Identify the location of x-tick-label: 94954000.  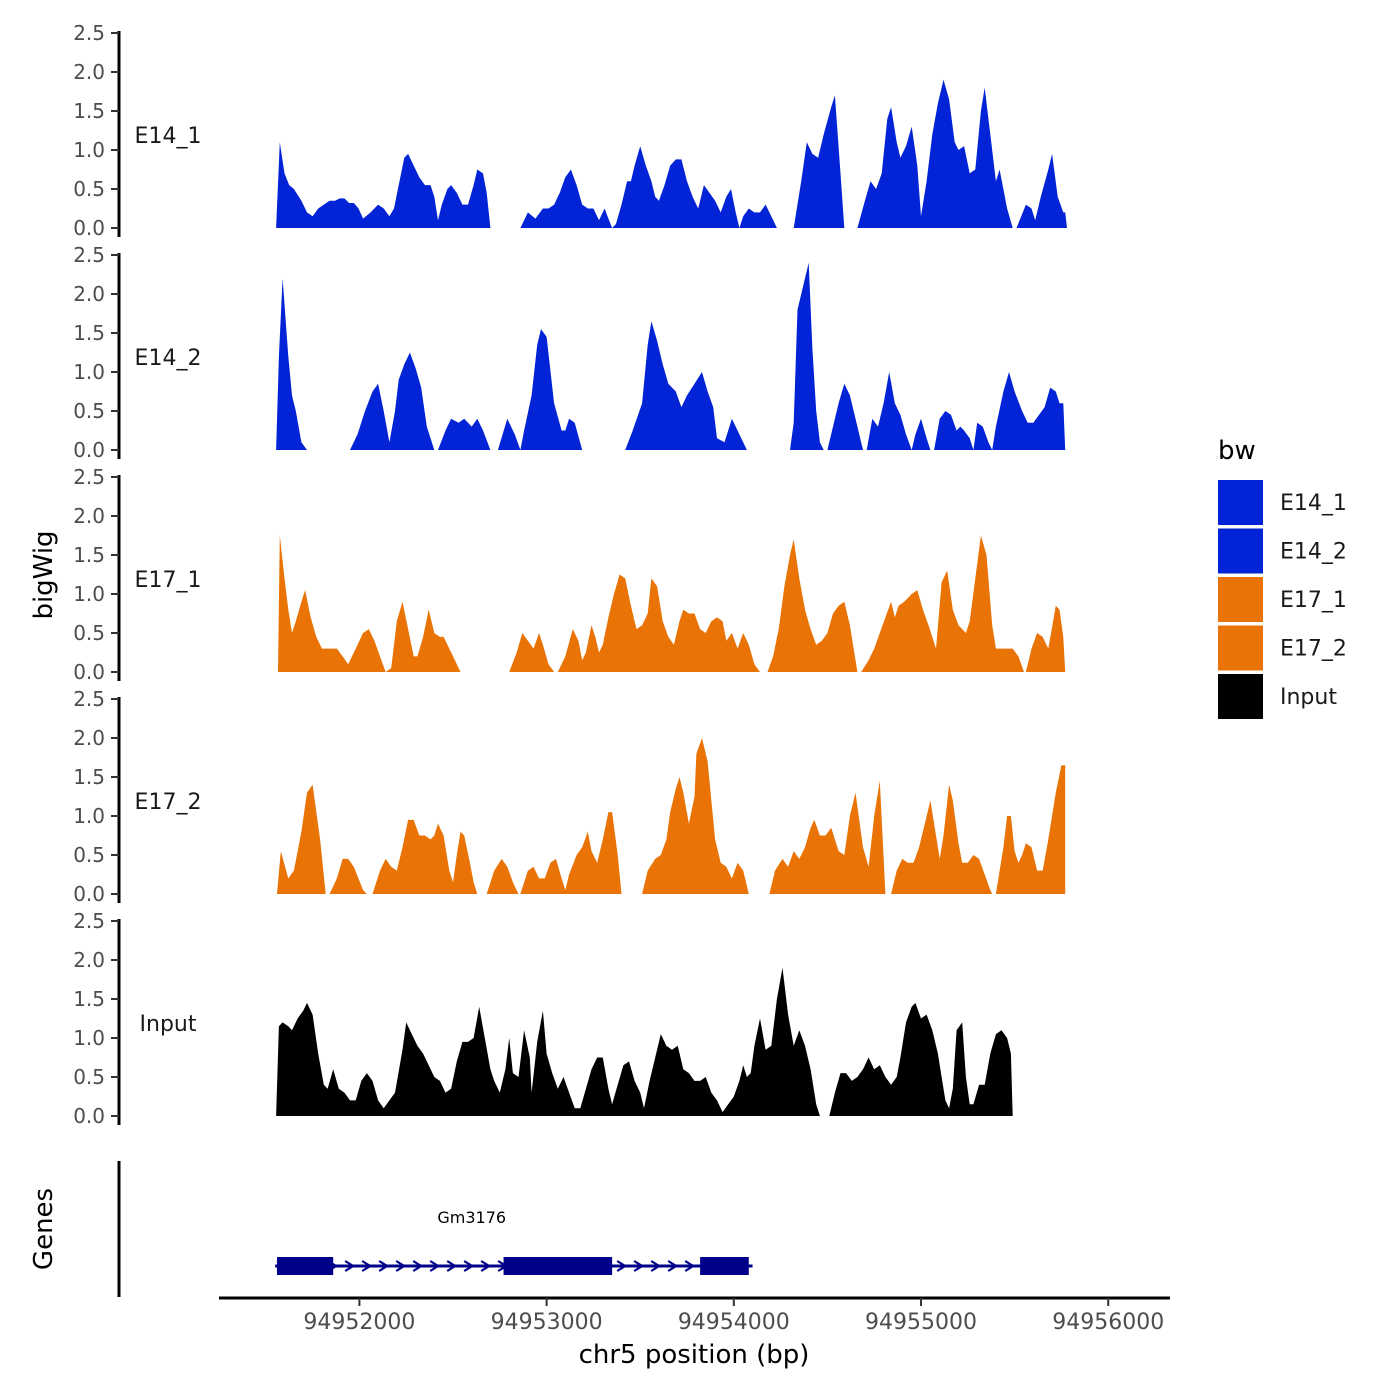
(734, 1322).